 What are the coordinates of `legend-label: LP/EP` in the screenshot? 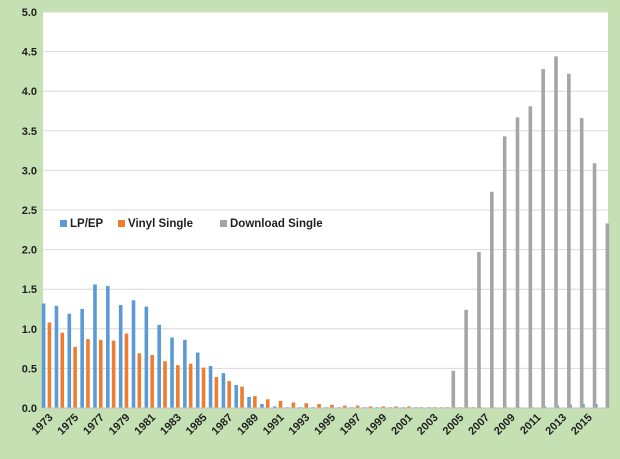 It's located at (87, 224).